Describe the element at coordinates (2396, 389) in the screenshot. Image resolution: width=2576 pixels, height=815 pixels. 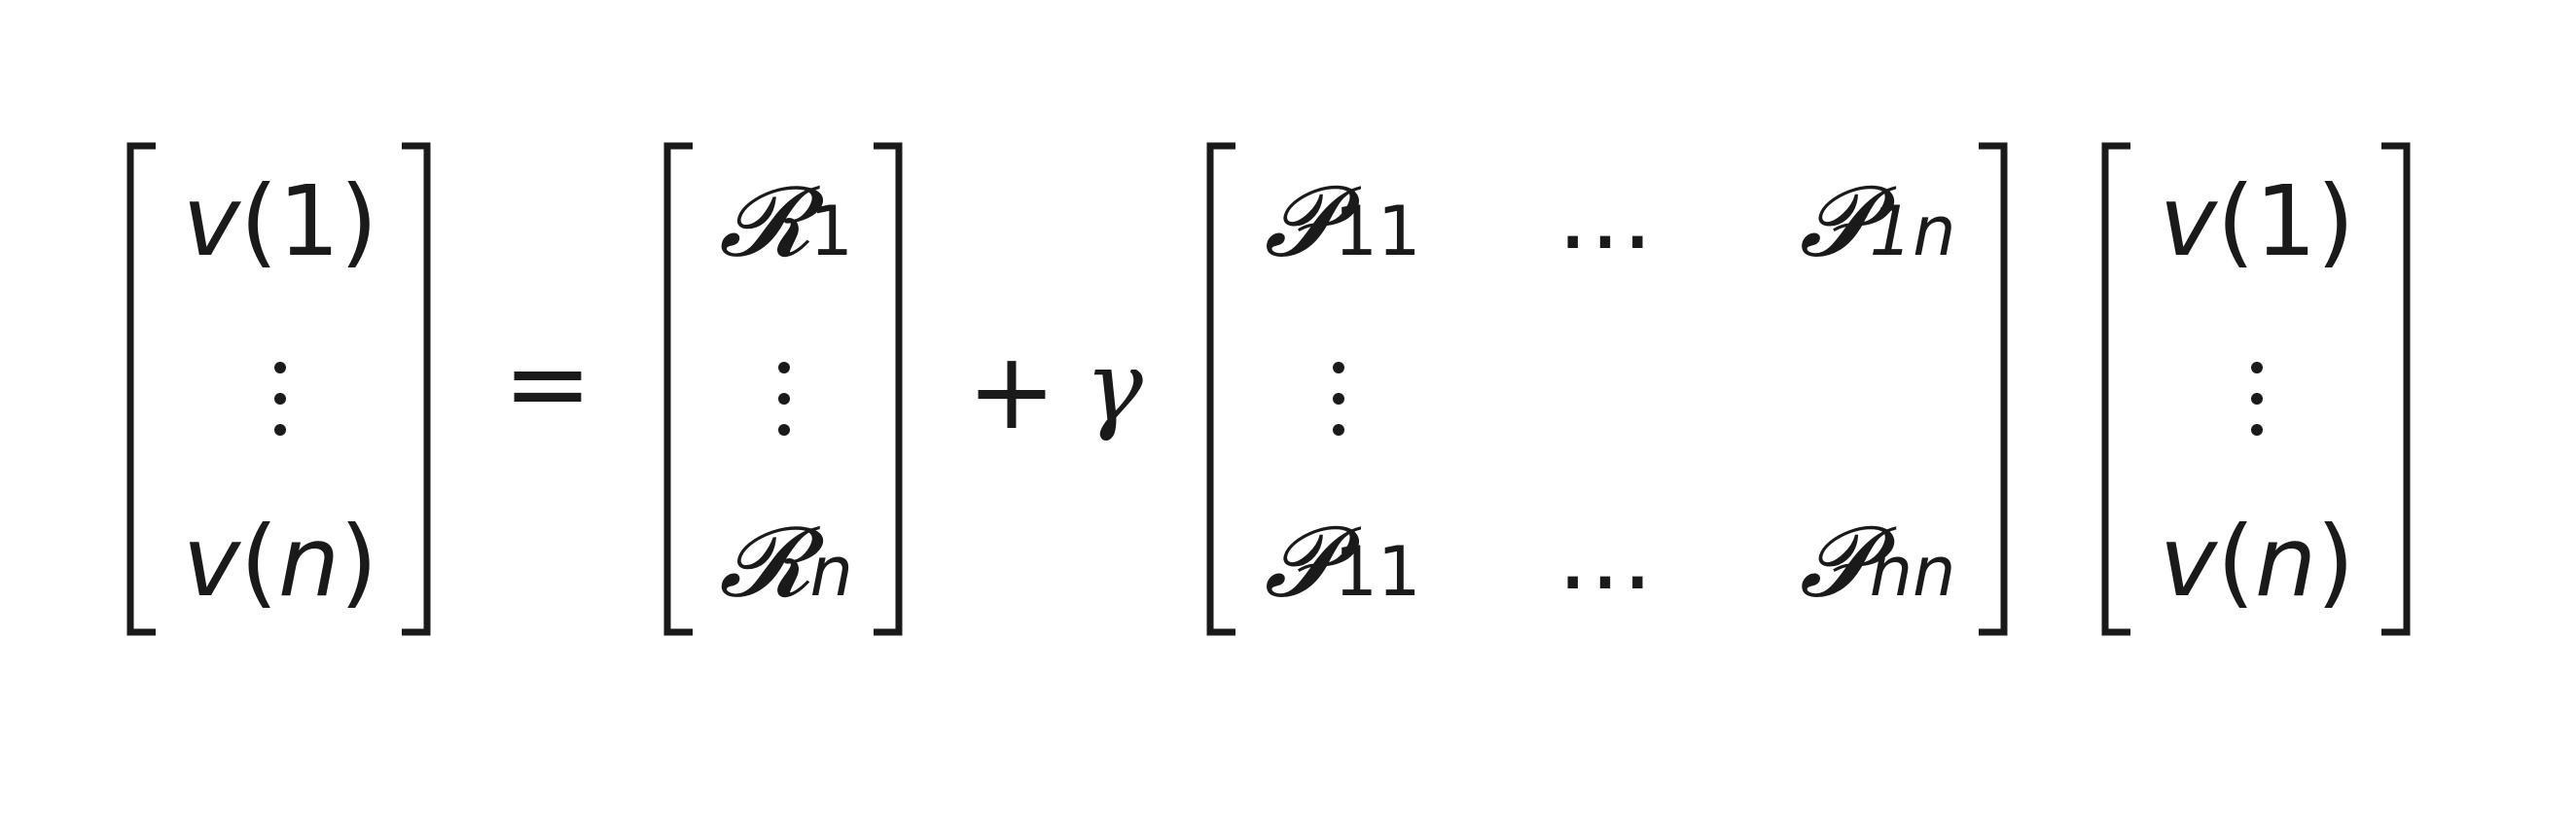
I see `rhs-right-bracket` at that location.